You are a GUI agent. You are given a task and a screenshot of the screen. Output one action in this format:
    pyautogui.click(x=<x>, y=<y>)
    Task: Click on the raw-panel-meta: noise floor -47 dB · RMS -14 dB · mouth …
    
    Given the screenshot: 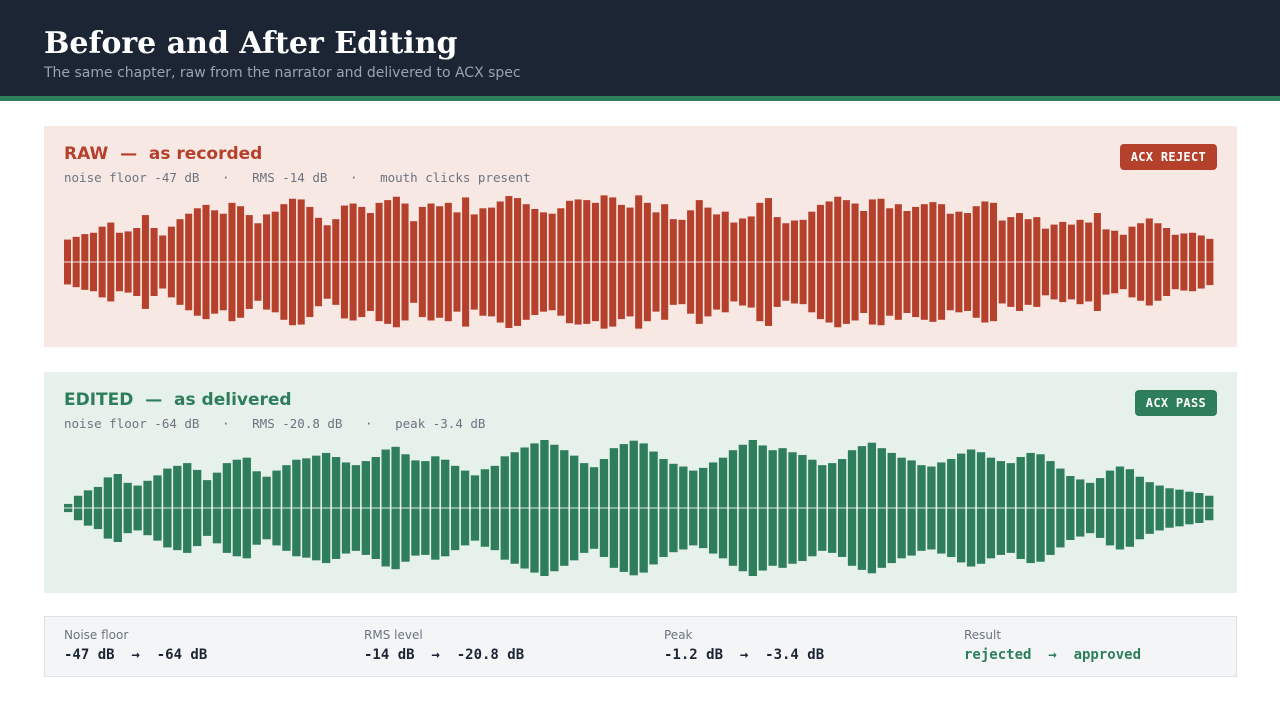 What is the action you would take?
    pyautogui.click(x=297, y=177)
    